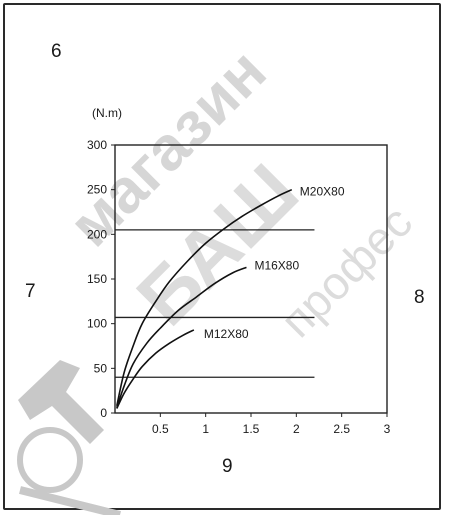  Describe the element at coordinates (276, 265) in the screenshot. I see `series-label-m16x80: M16X80` at that location.